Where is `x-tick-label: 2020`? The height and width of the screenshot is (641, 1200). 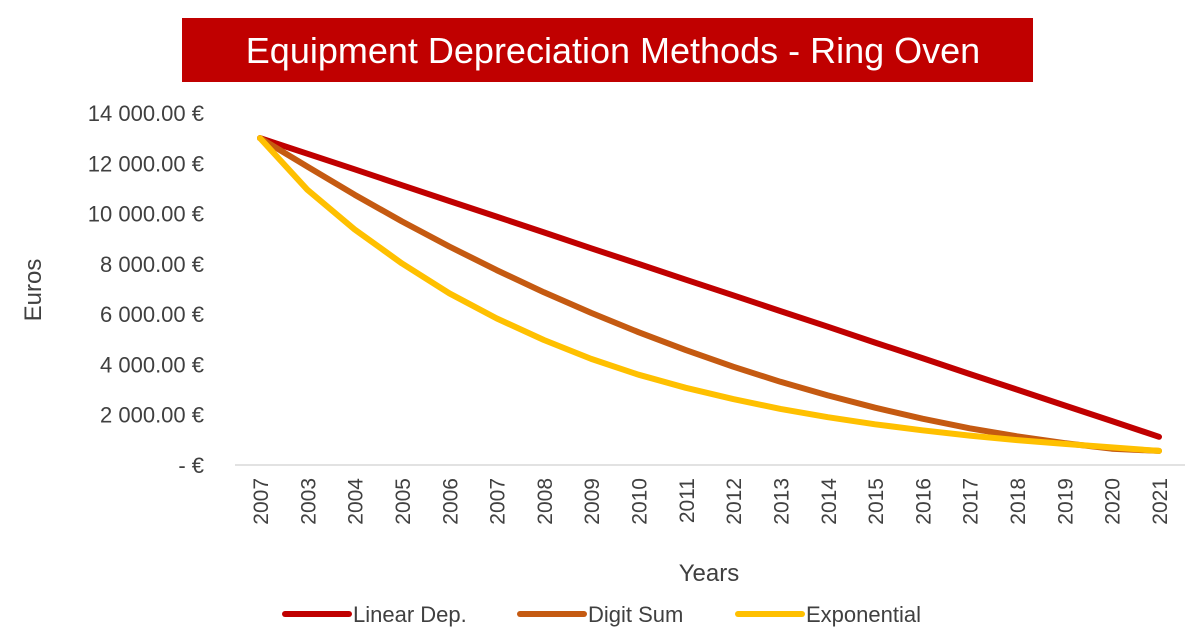
x-tick-label: 2020 is located at coordinates (1113, 501).